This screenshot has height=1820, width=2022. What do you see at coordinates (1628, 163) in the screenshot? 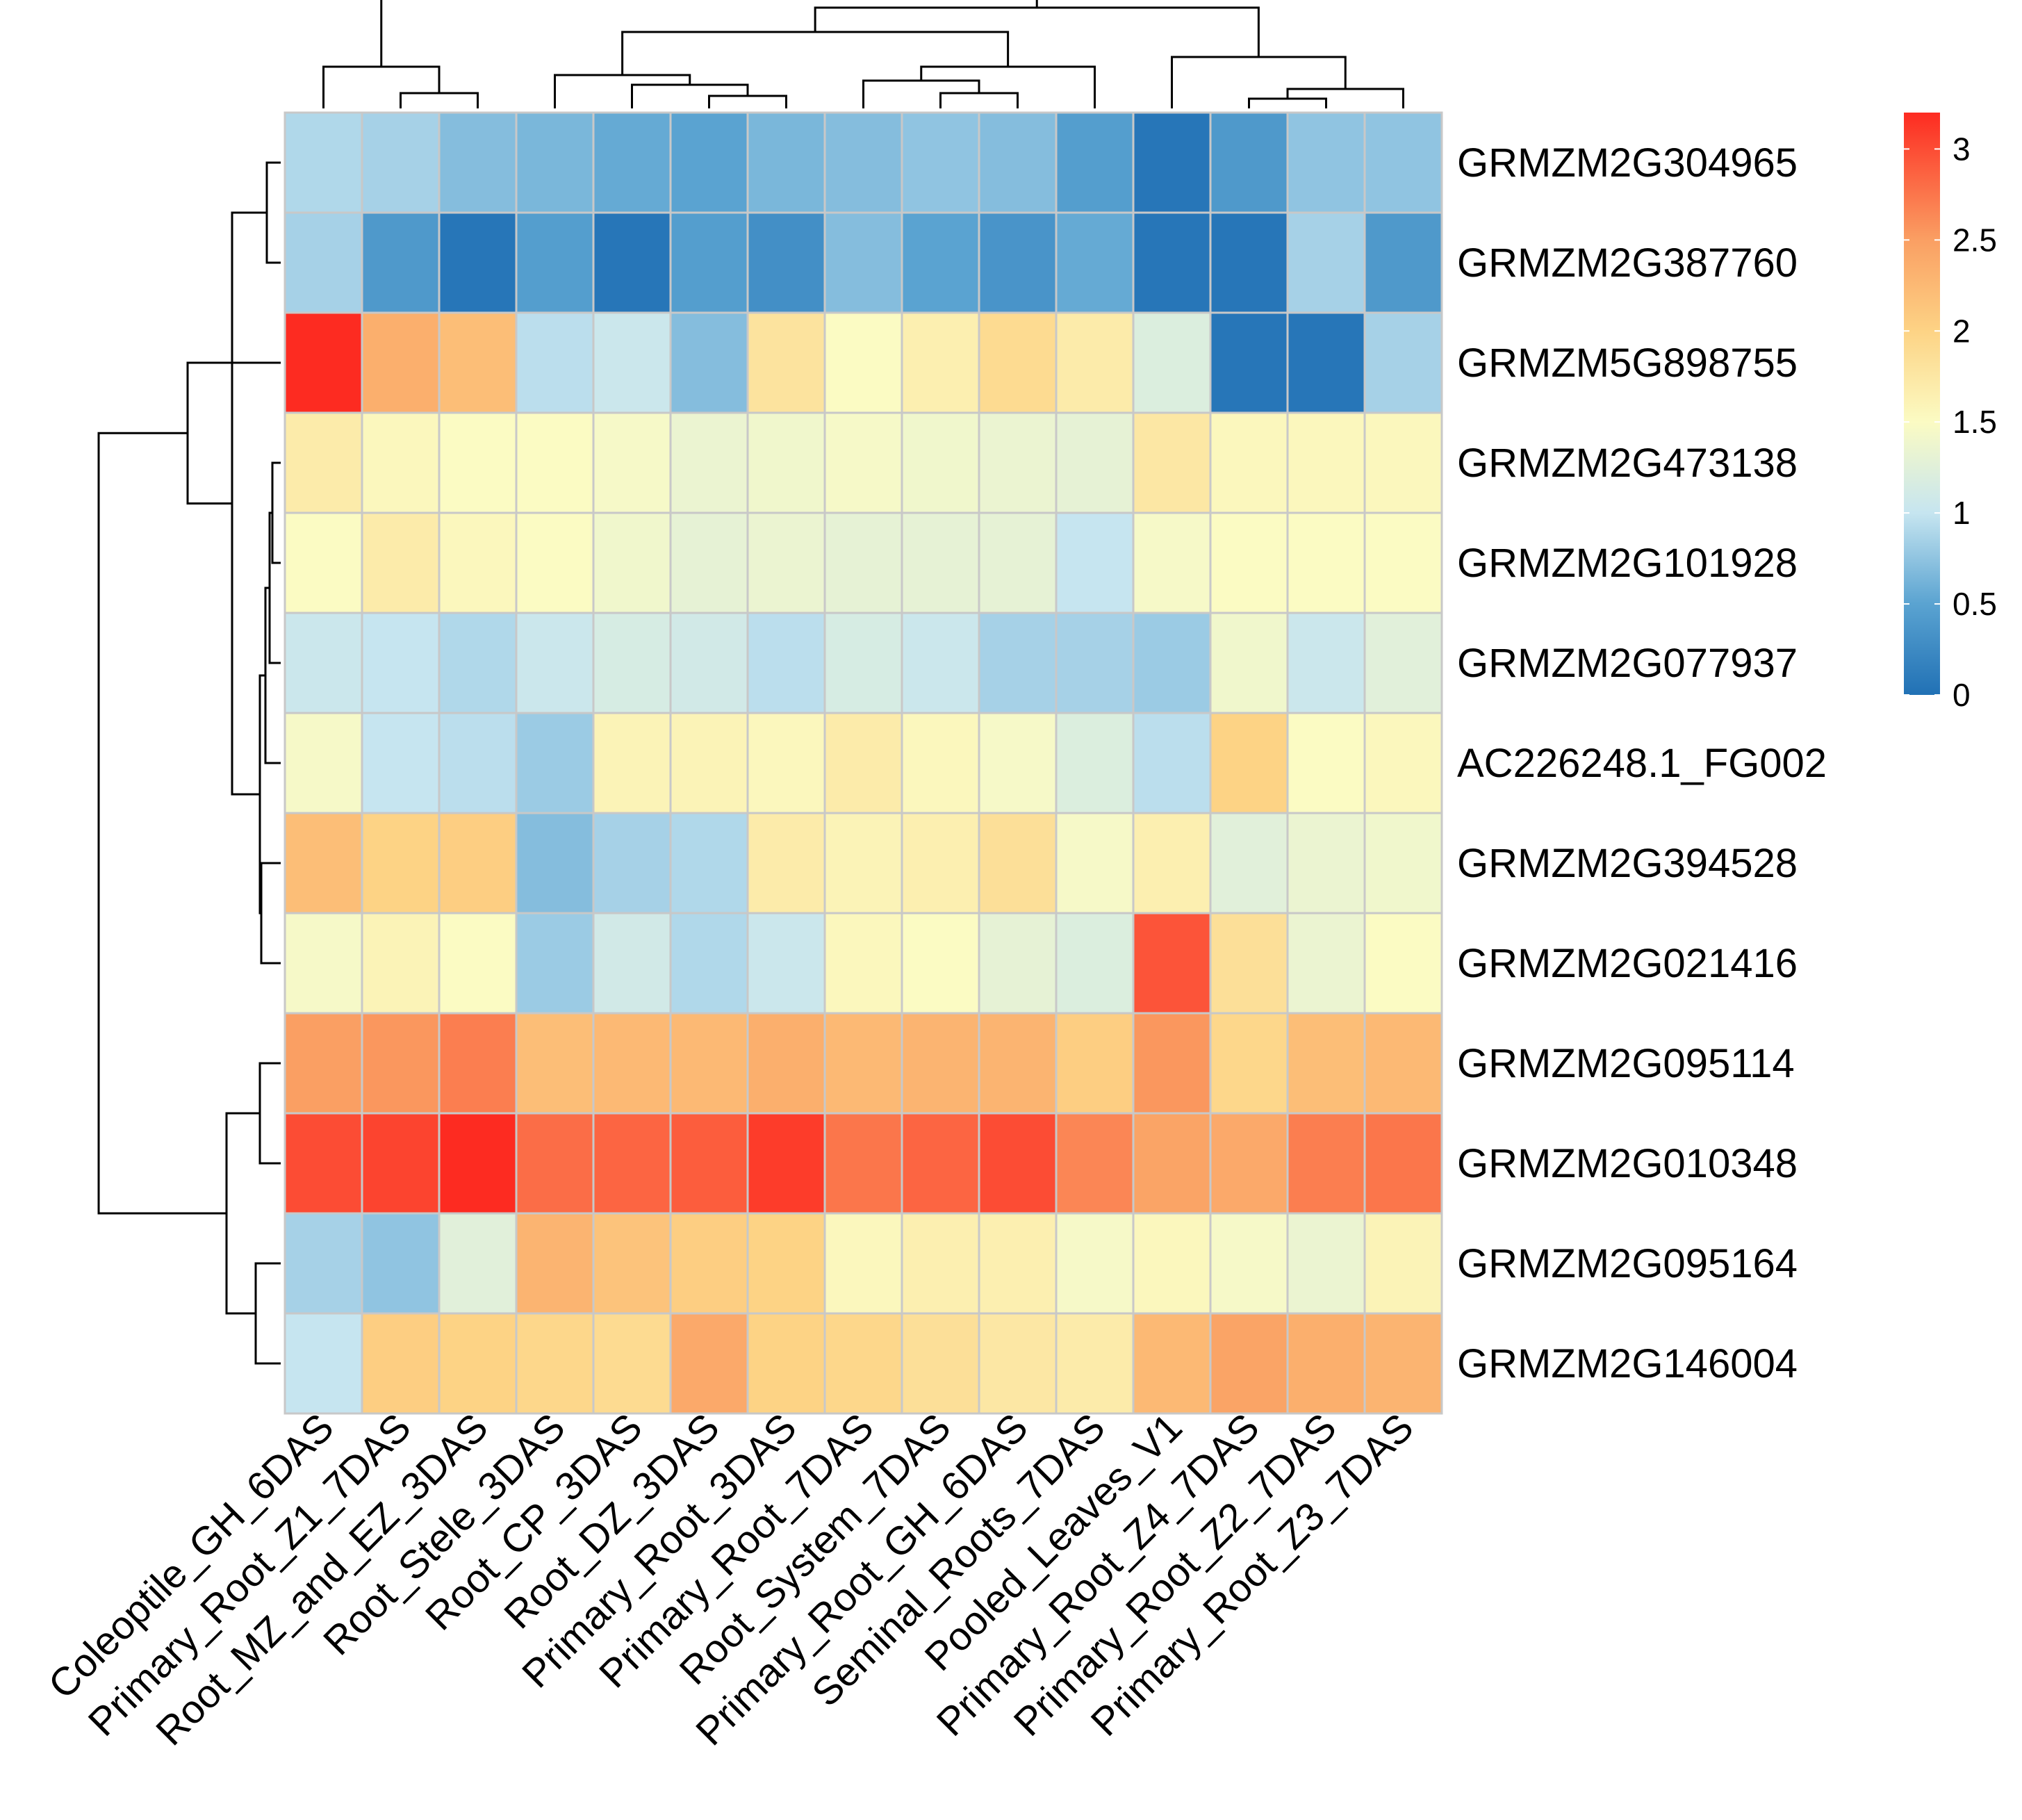
I see `row-label: GRMZM2G304965` at bounding box center [1628, 163].